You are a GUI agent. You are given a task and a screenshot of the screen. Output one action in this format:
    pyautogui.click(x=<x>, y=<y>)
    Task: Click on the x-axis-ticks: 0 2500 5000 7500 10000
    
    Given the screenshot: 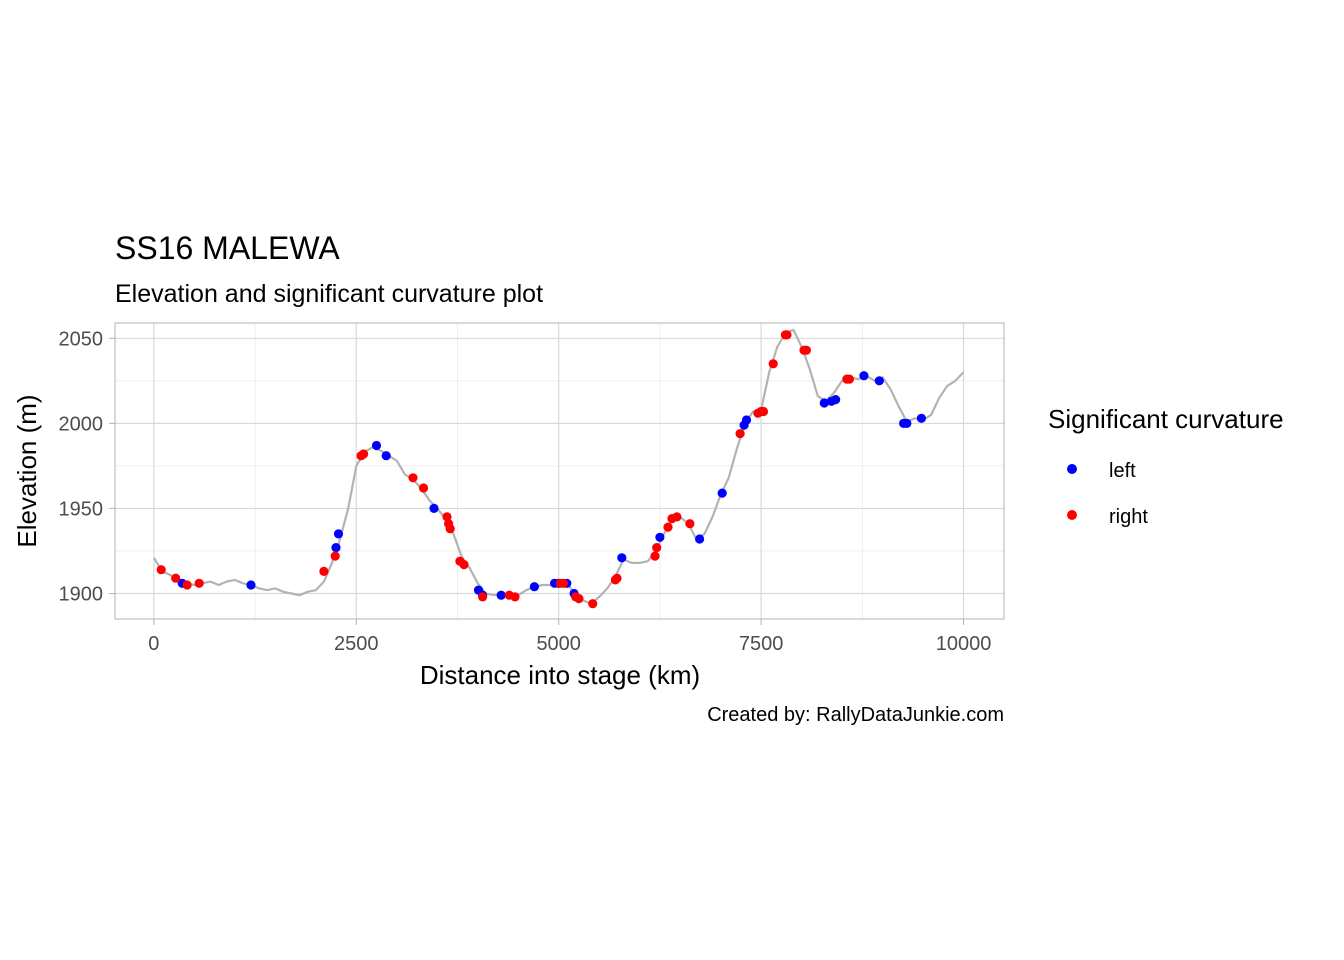 What is the action you would take?
    pyautogui.click(x=569, y=637)
    